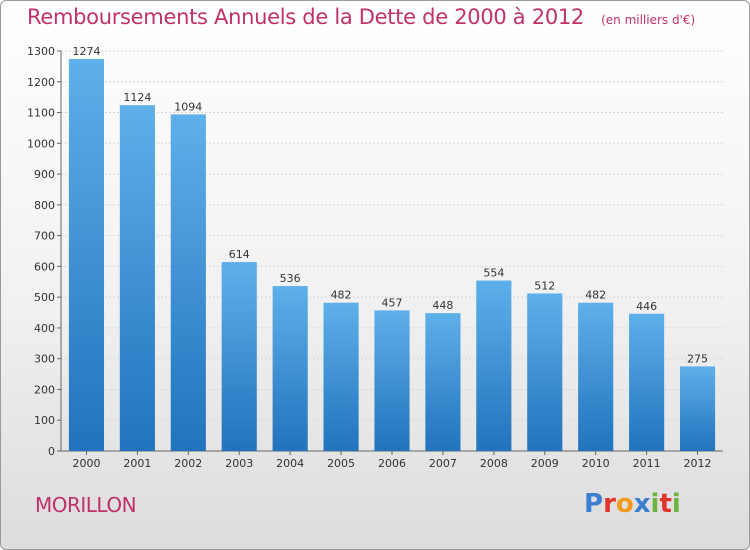  I want to click on bar-value-label: 446, so click(646, 306).